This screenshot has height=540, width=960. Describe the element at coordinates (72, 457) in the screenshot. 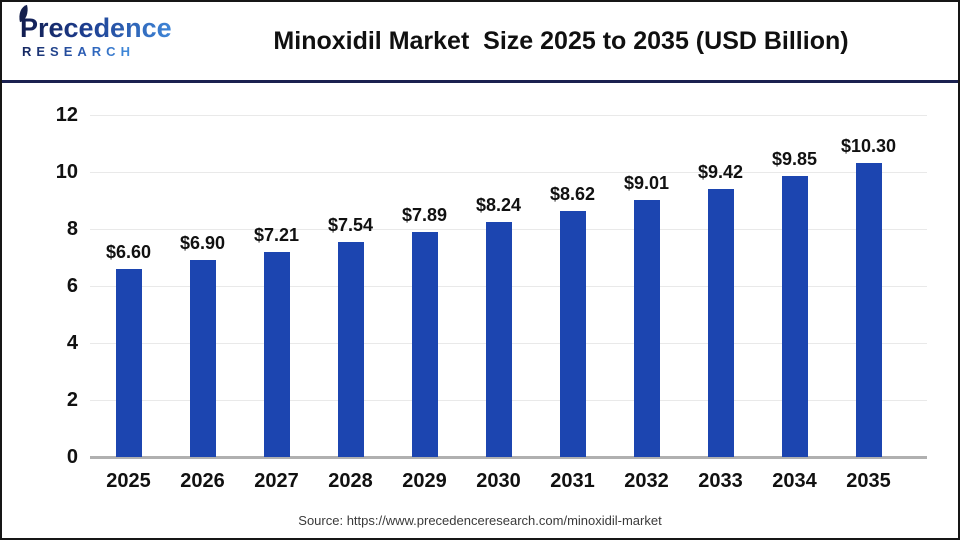

I see `y-tick-label-0: 0` at that location.